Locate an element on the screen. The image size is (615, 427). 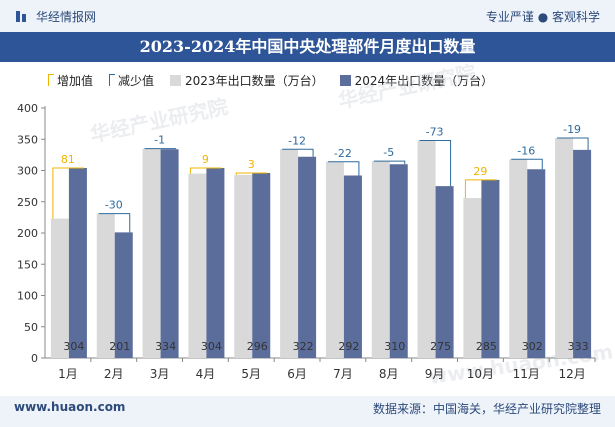
diff-label: -19 is located at coordinates (572, 129).